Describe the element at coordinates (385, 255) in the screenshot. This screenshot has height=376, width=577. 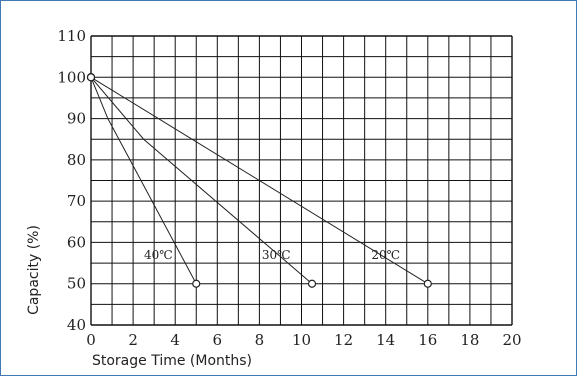
I see `series-label: 20℃` at that location.